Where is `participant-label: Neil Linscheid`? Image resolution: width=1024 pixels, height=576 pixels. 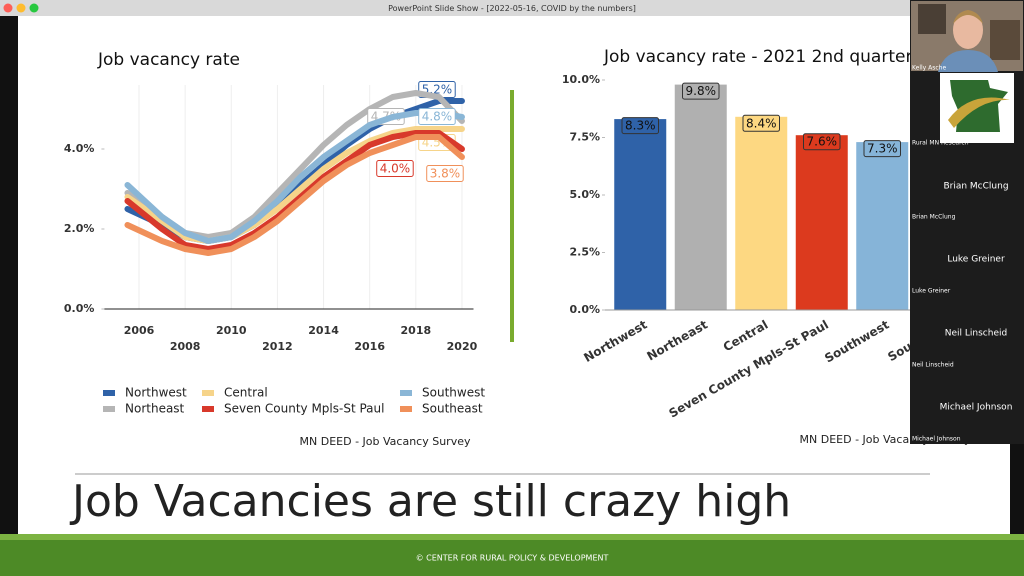 participant-label: Neil Linscheid is located at coordinates (933, 365).